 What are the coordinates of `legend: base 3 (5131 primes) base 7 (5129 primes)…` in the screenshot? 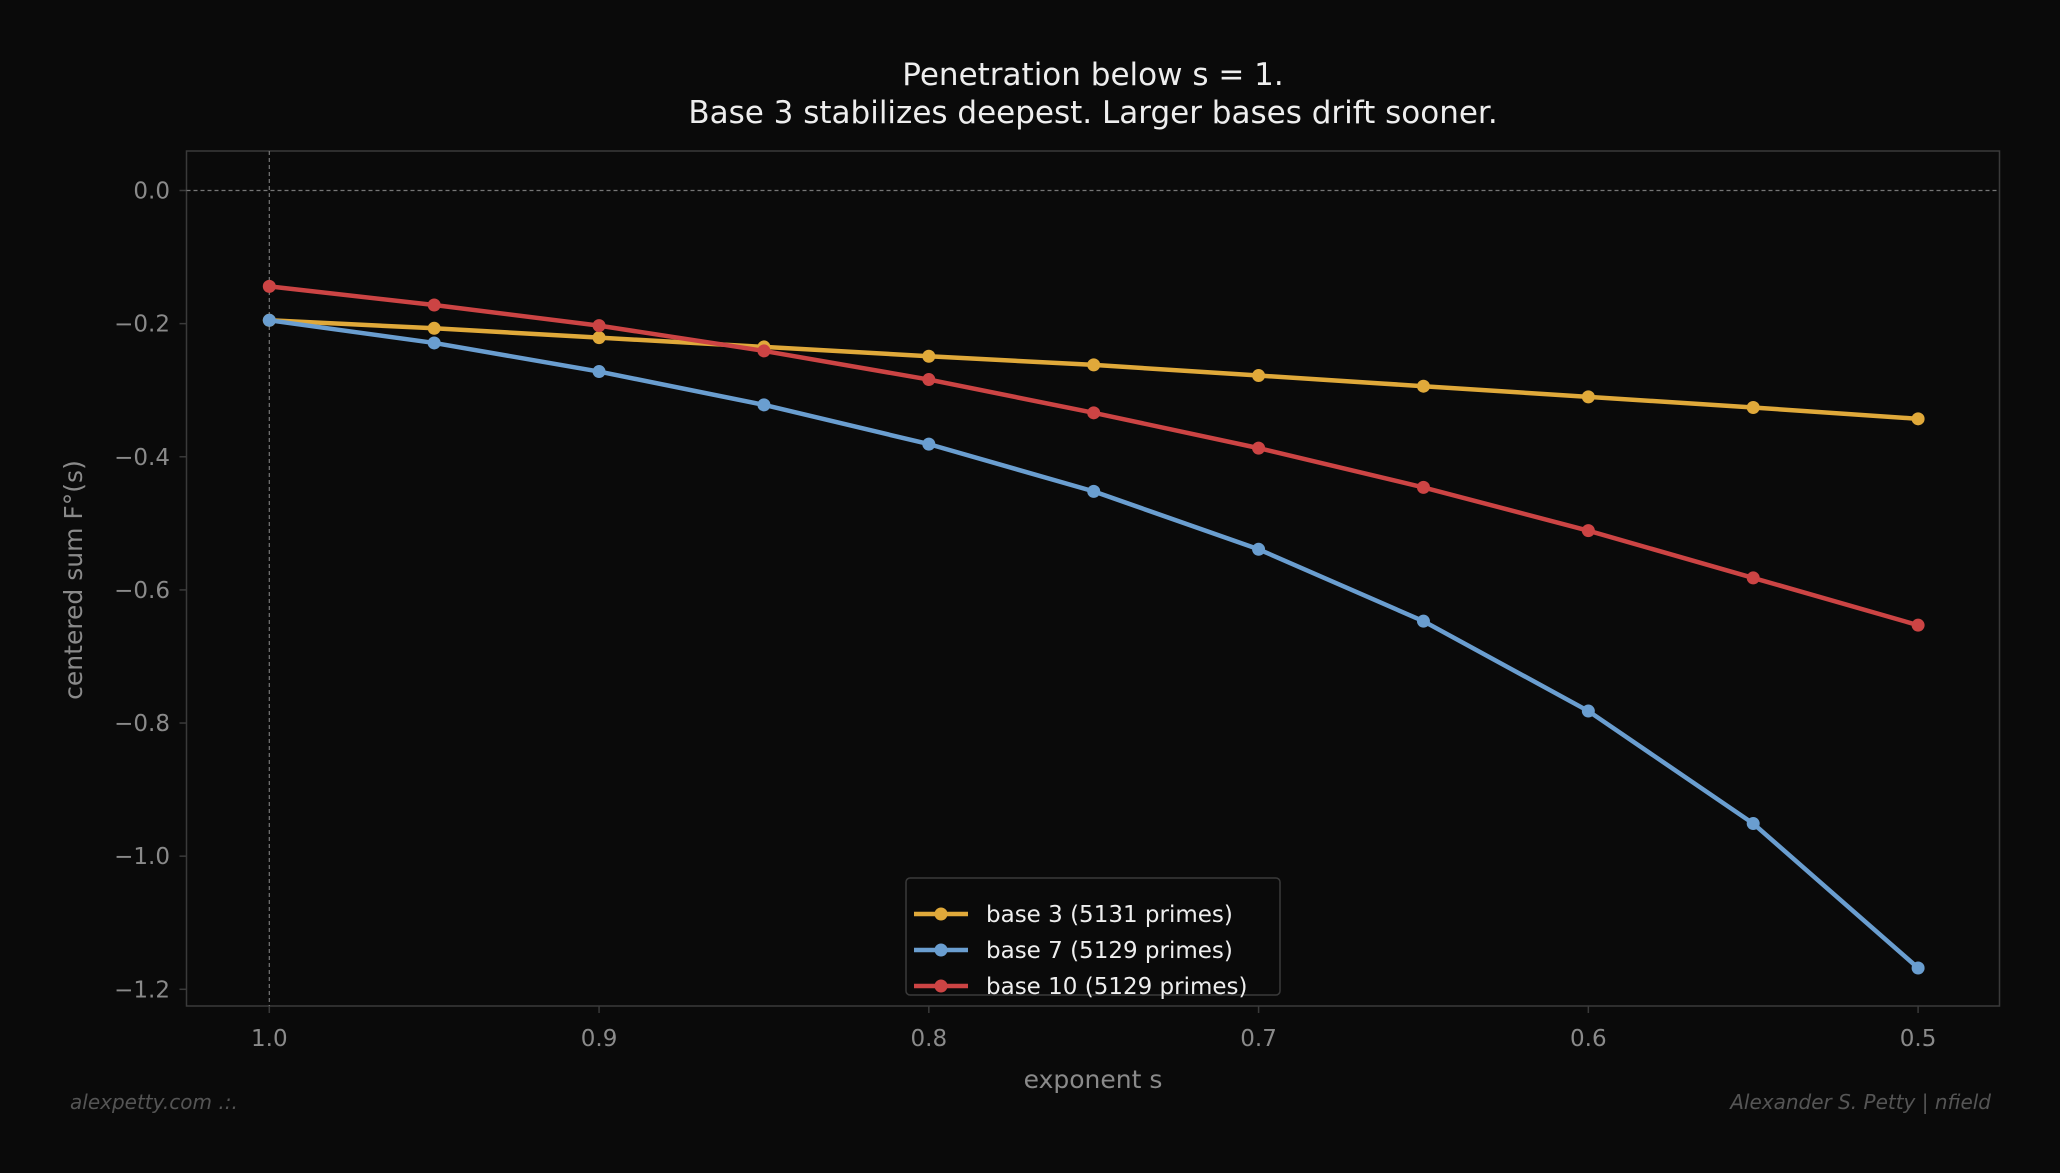 It's located at (1093, 938).